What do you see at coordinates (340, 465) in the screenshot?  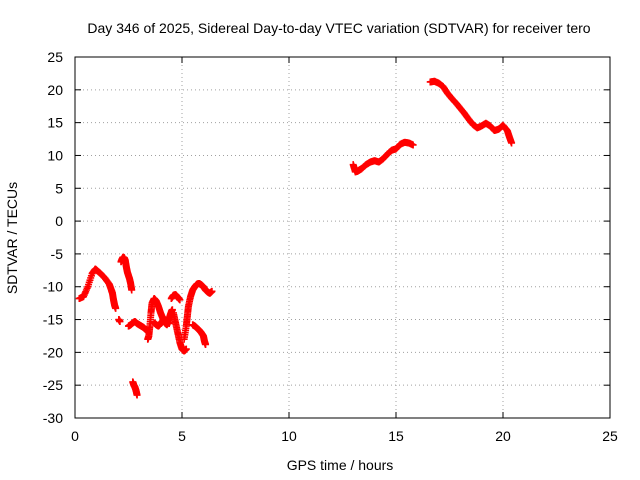 I see `x-axis-label: GPS time / hours` at bounding box center [340, 465].